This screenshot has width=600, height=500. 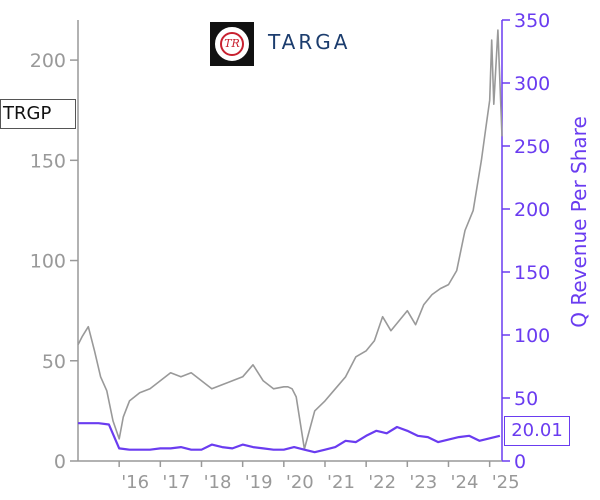 I want to click on right-tick-label: 50, so click(x=526, y=399).